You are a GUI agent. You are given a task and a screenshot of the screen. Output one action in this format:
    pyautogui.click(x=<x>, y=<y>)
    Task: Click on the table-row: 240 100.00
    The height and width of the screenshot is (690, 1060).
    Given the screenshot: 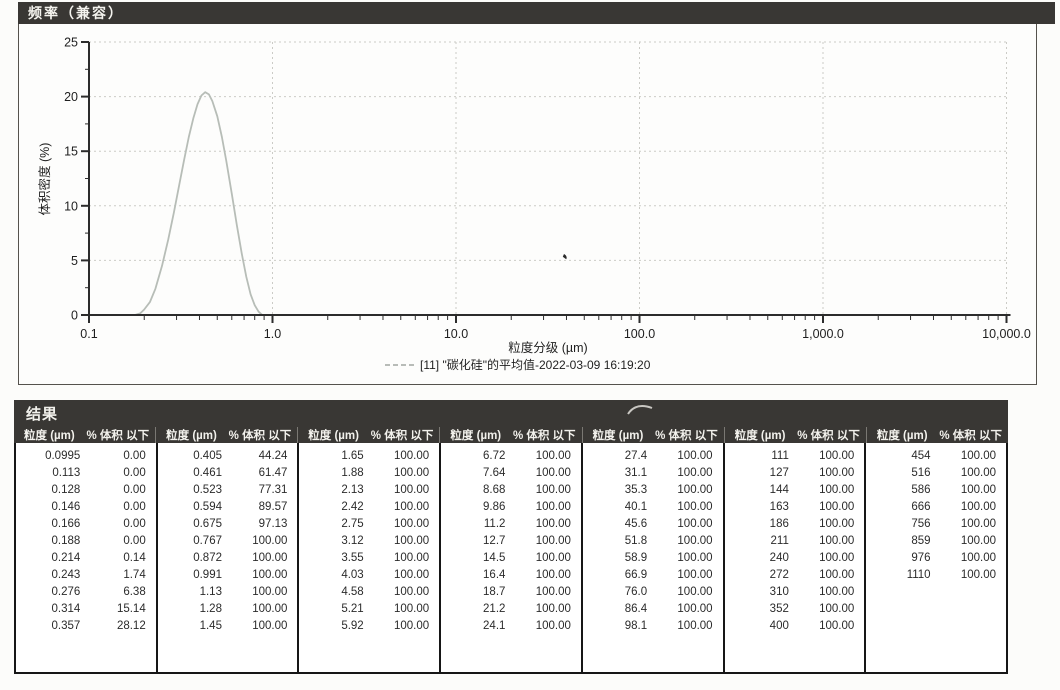 What is the action you would take?
    pyautogui.click(x=795, y=558)
    